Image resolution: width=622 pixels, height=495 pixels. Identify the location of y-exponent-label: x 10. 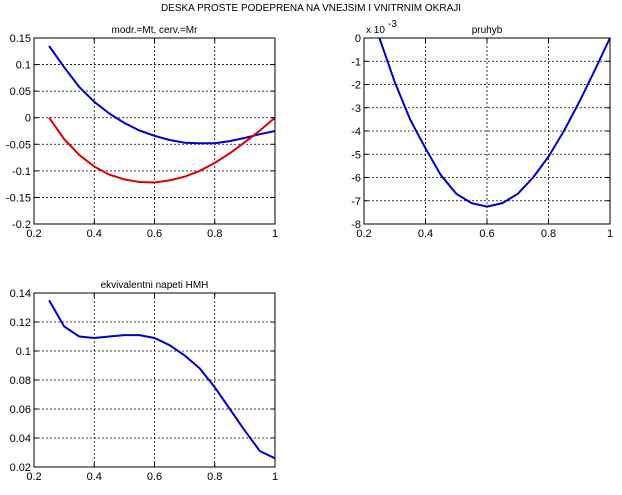
(375, 30).